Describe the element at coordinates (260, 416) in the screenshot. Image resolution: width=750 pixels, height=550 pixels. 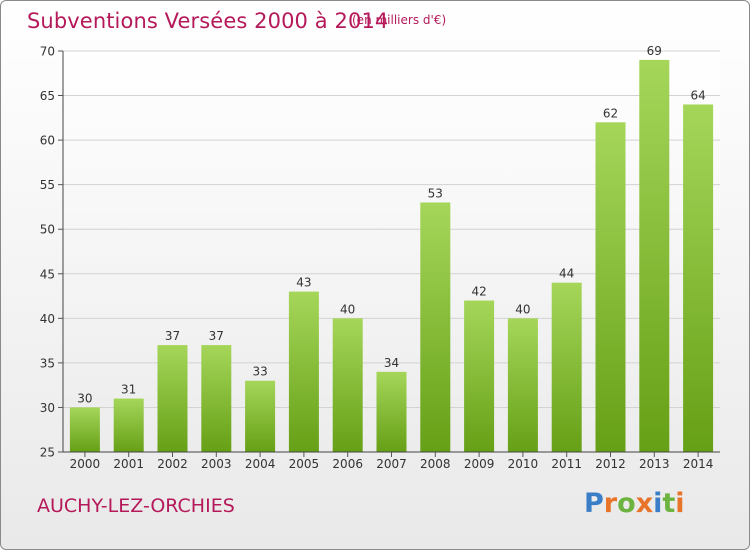
I see `bar-2004` at that location.